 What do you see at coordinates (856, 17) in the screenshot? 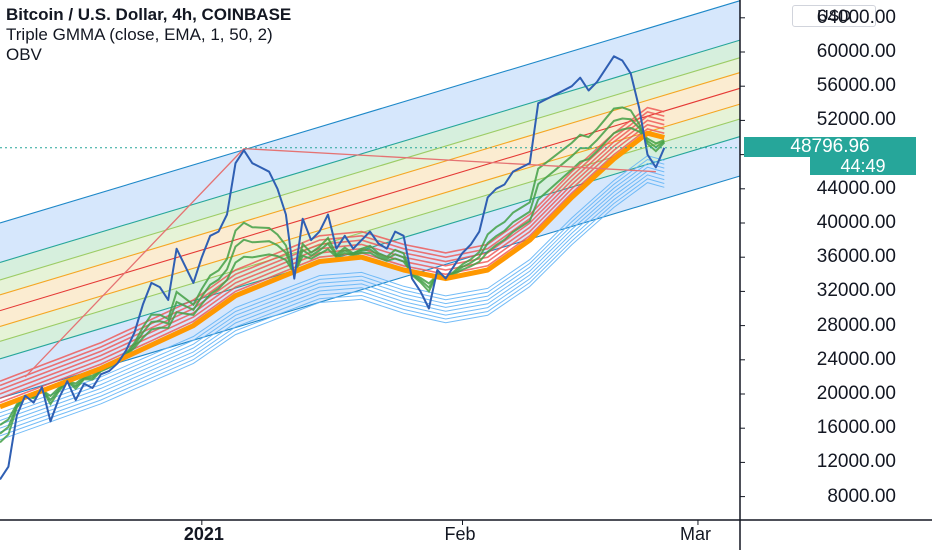
I see `y-tick-label: 64000.00` at bounding box center [856, 17].